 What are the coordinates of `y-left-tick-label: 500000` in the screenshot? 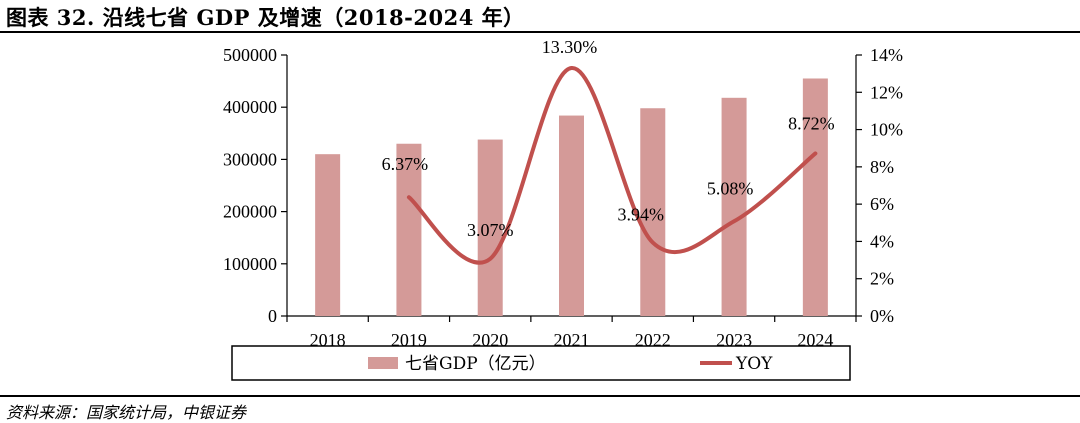 It's located at (250, 55).